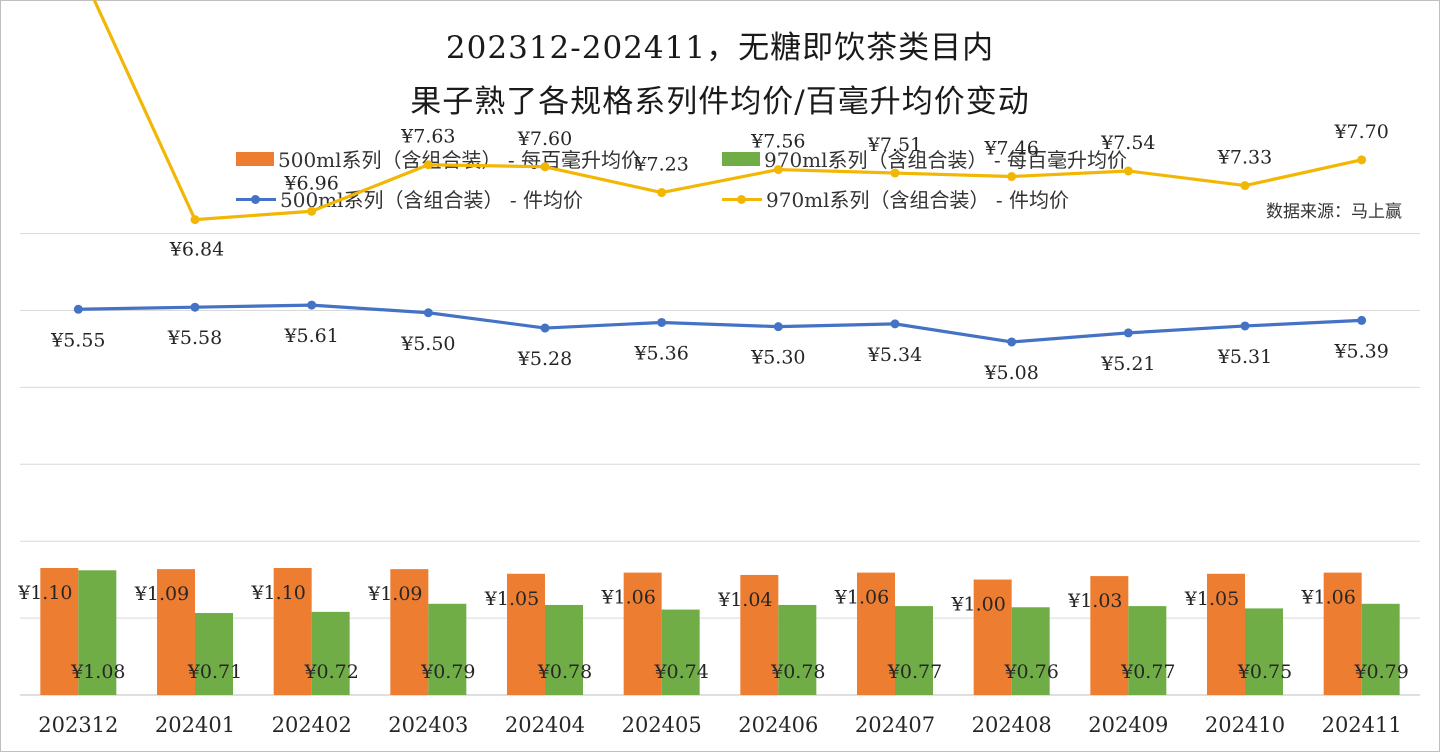  Describe the element at coordinates (460, 160) in the screenshot. I see `legend-label: 500ml系列（含组合装） - 每百毫升均价` at that location.